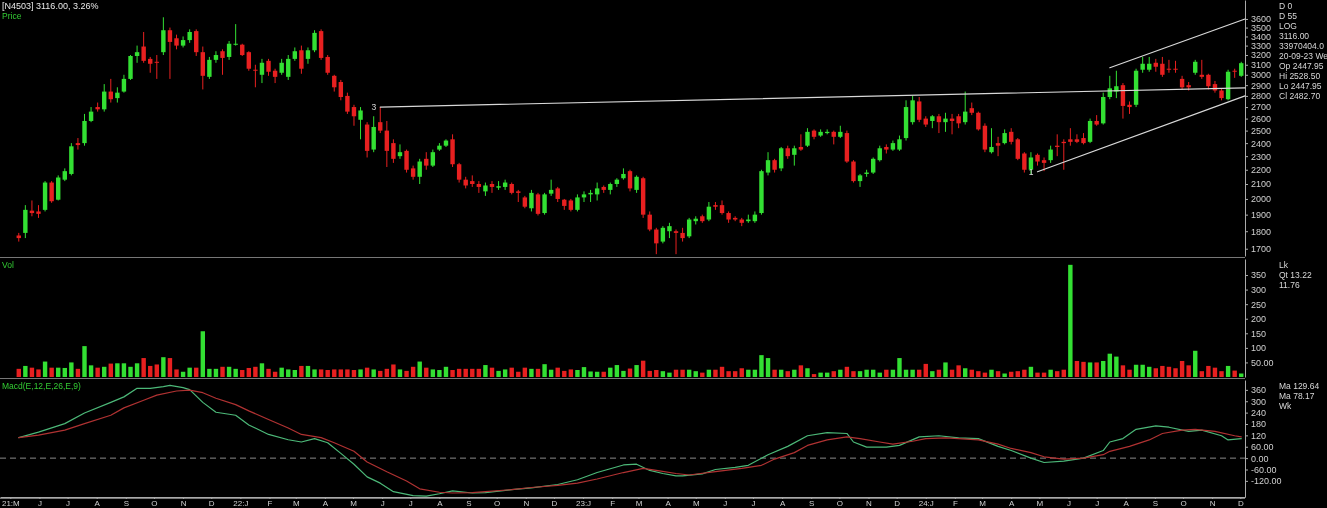 This screenshot has height=508, width=1327. Describe the element at coordinates (1261, 199) in the screenshot. I see `y-tick-label: 2000` at that location.